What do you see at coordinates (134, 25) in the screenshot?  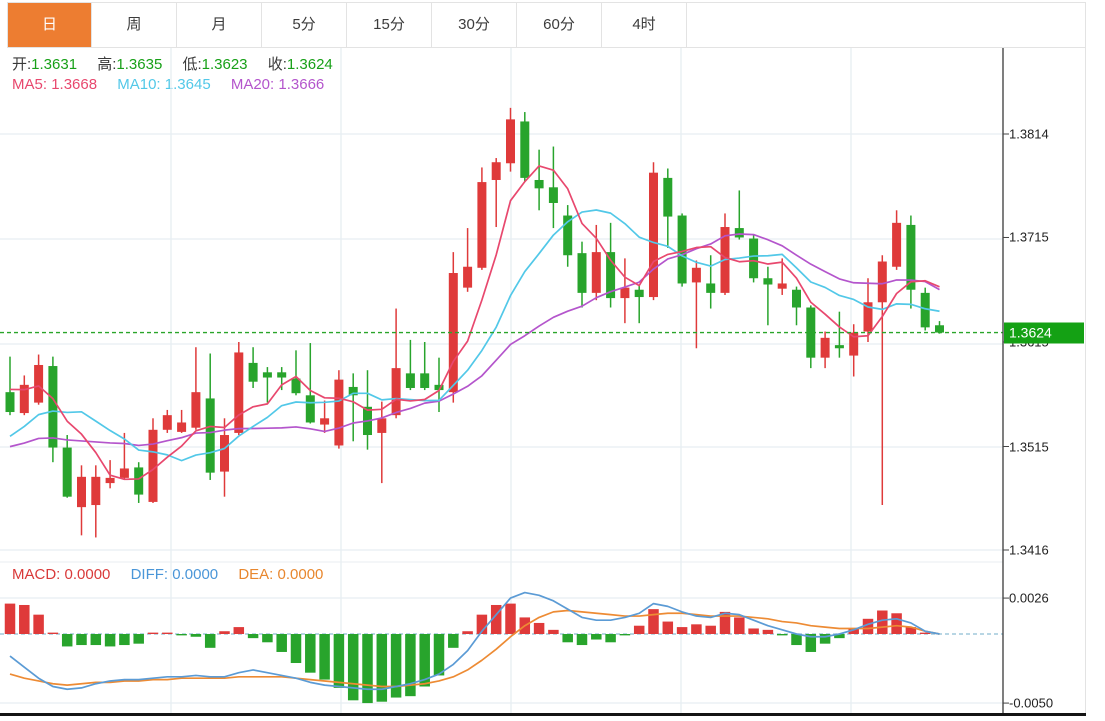 I see `tab-周: 周` at bounding box center [134, 25].